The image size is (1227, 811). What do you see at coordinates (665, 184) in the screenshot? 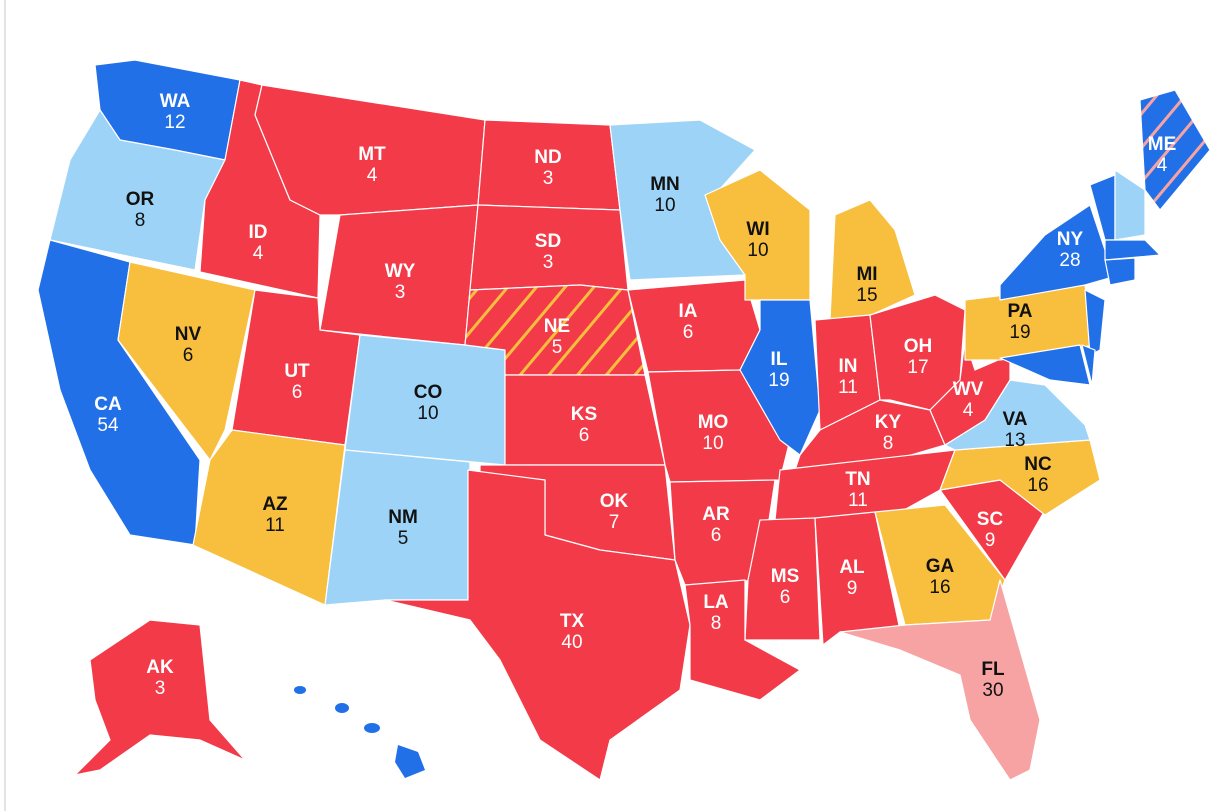
I see `state-abbr: MN` at bounding box center [665, 184].